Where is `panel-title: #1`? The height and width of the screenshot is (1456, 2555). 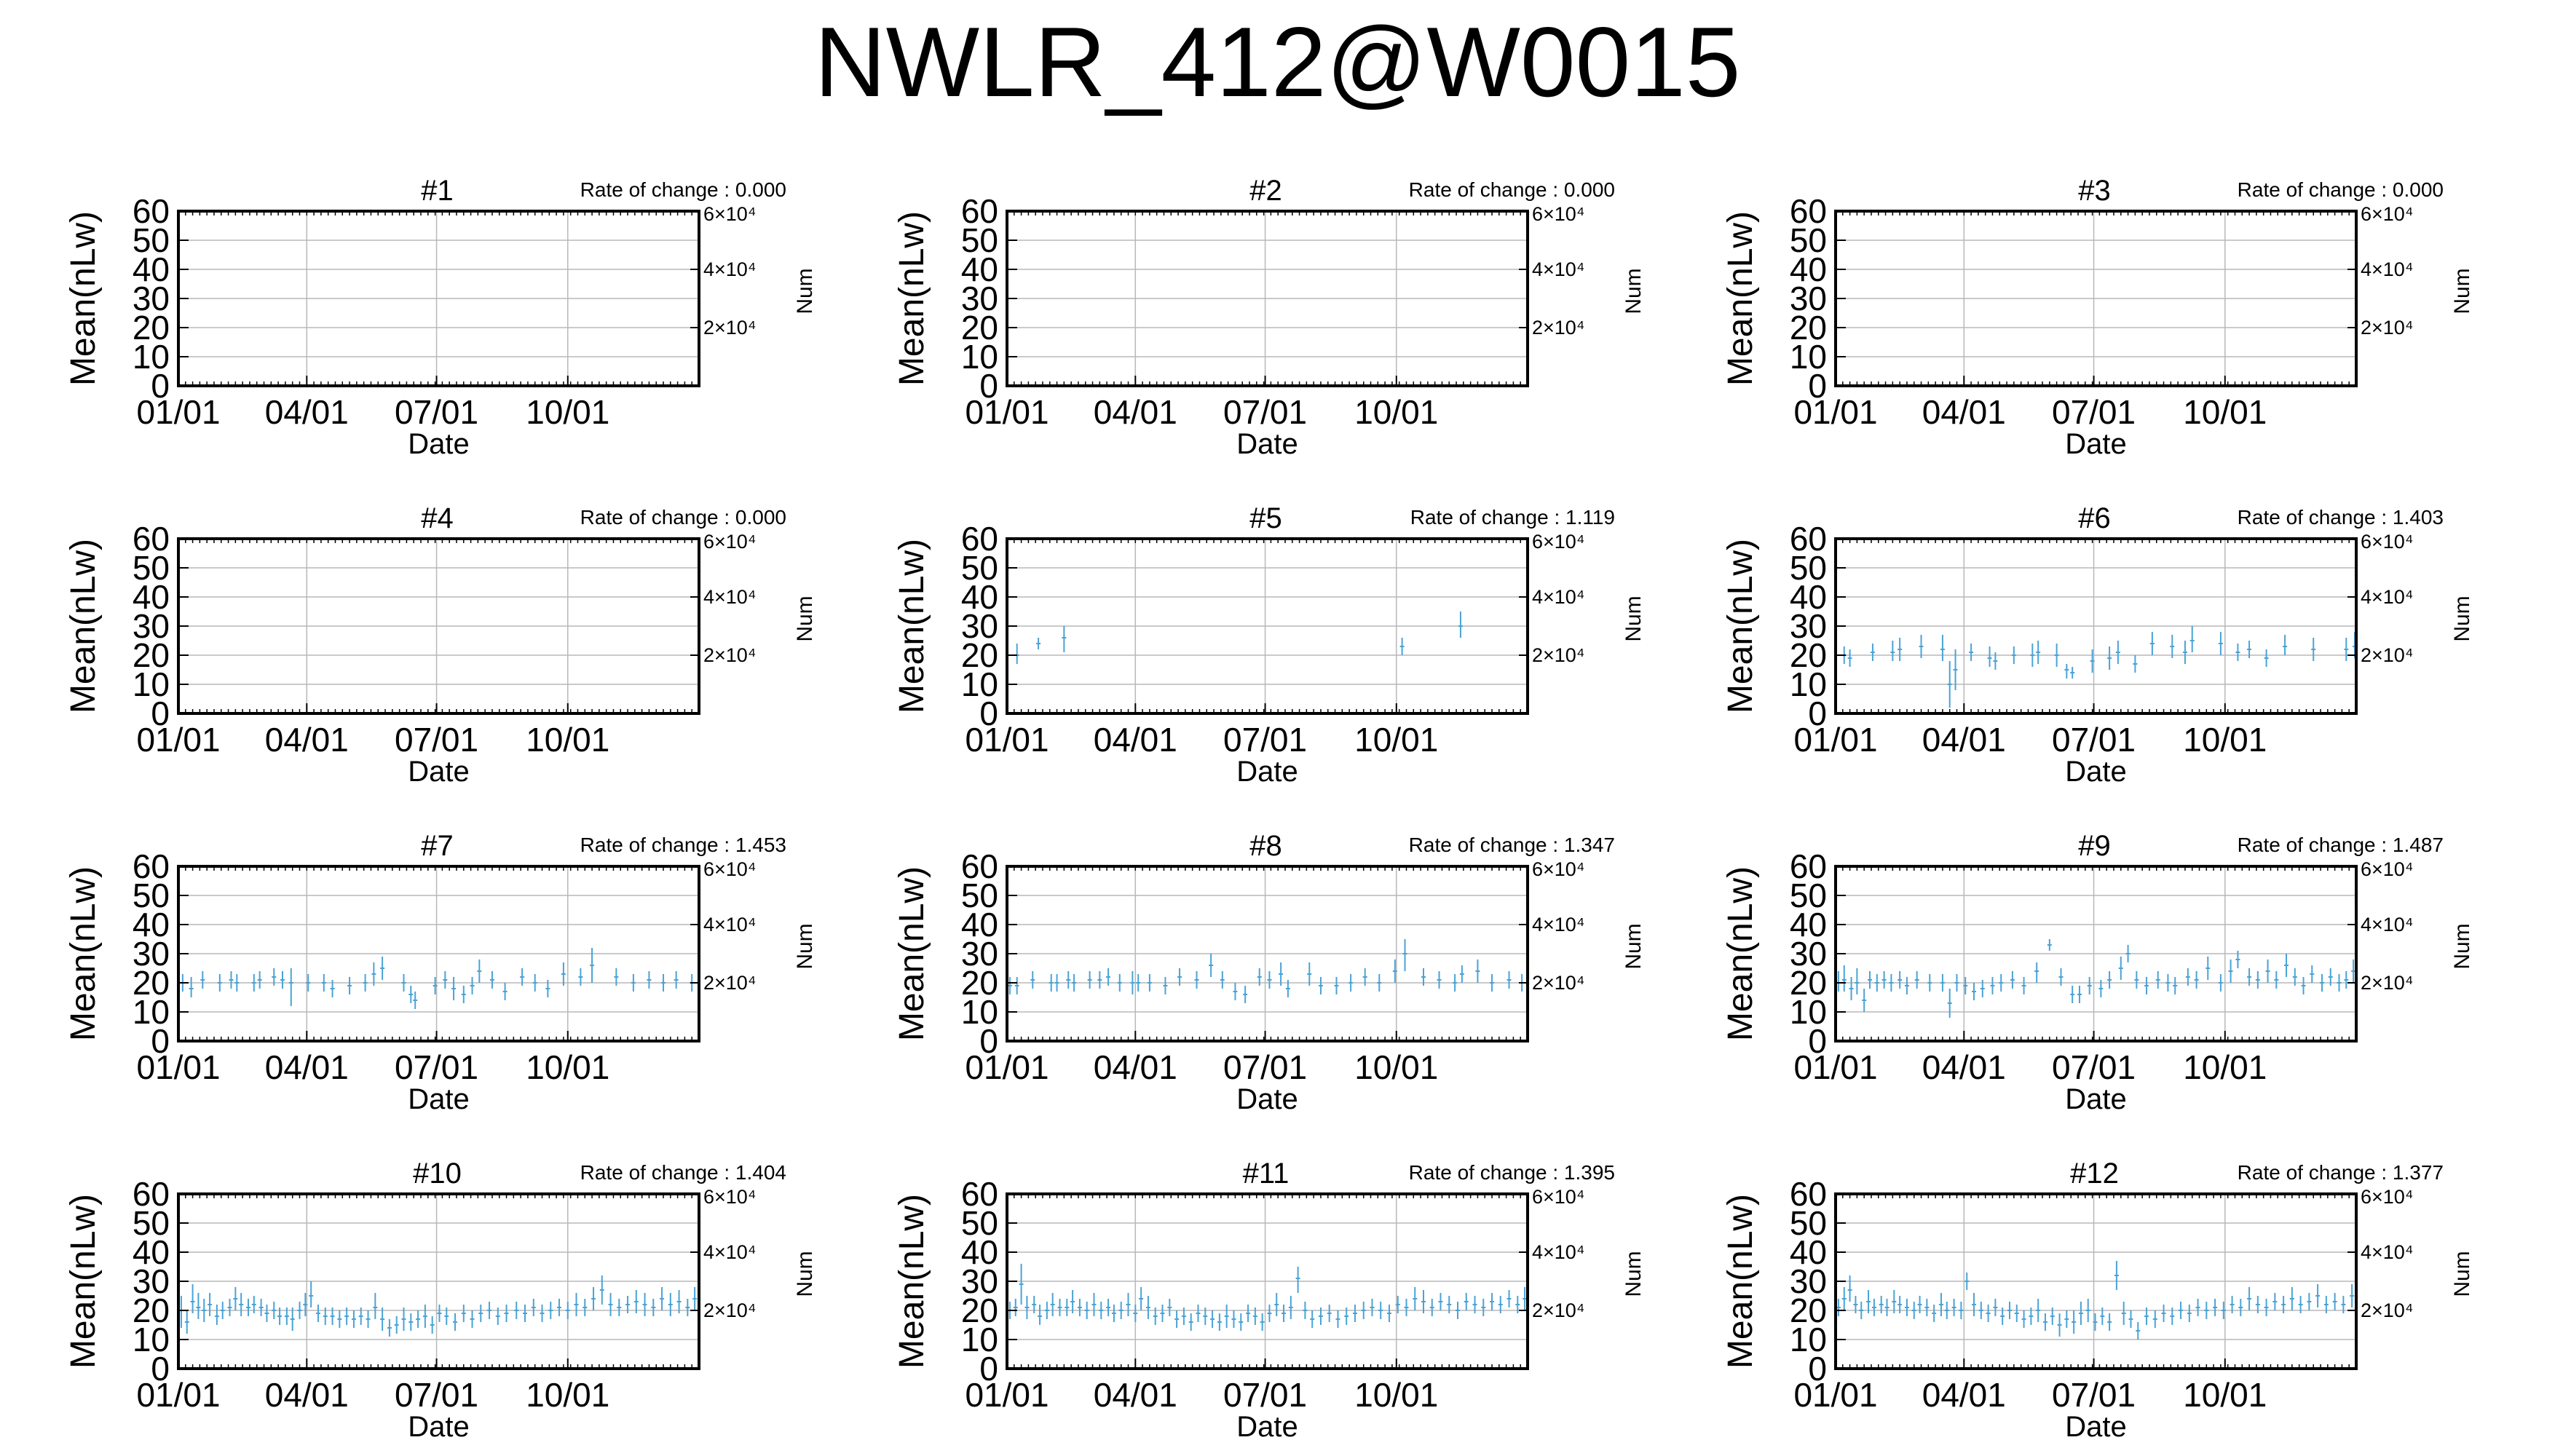
panel-title: #1 is located at coordinates (437, 191).